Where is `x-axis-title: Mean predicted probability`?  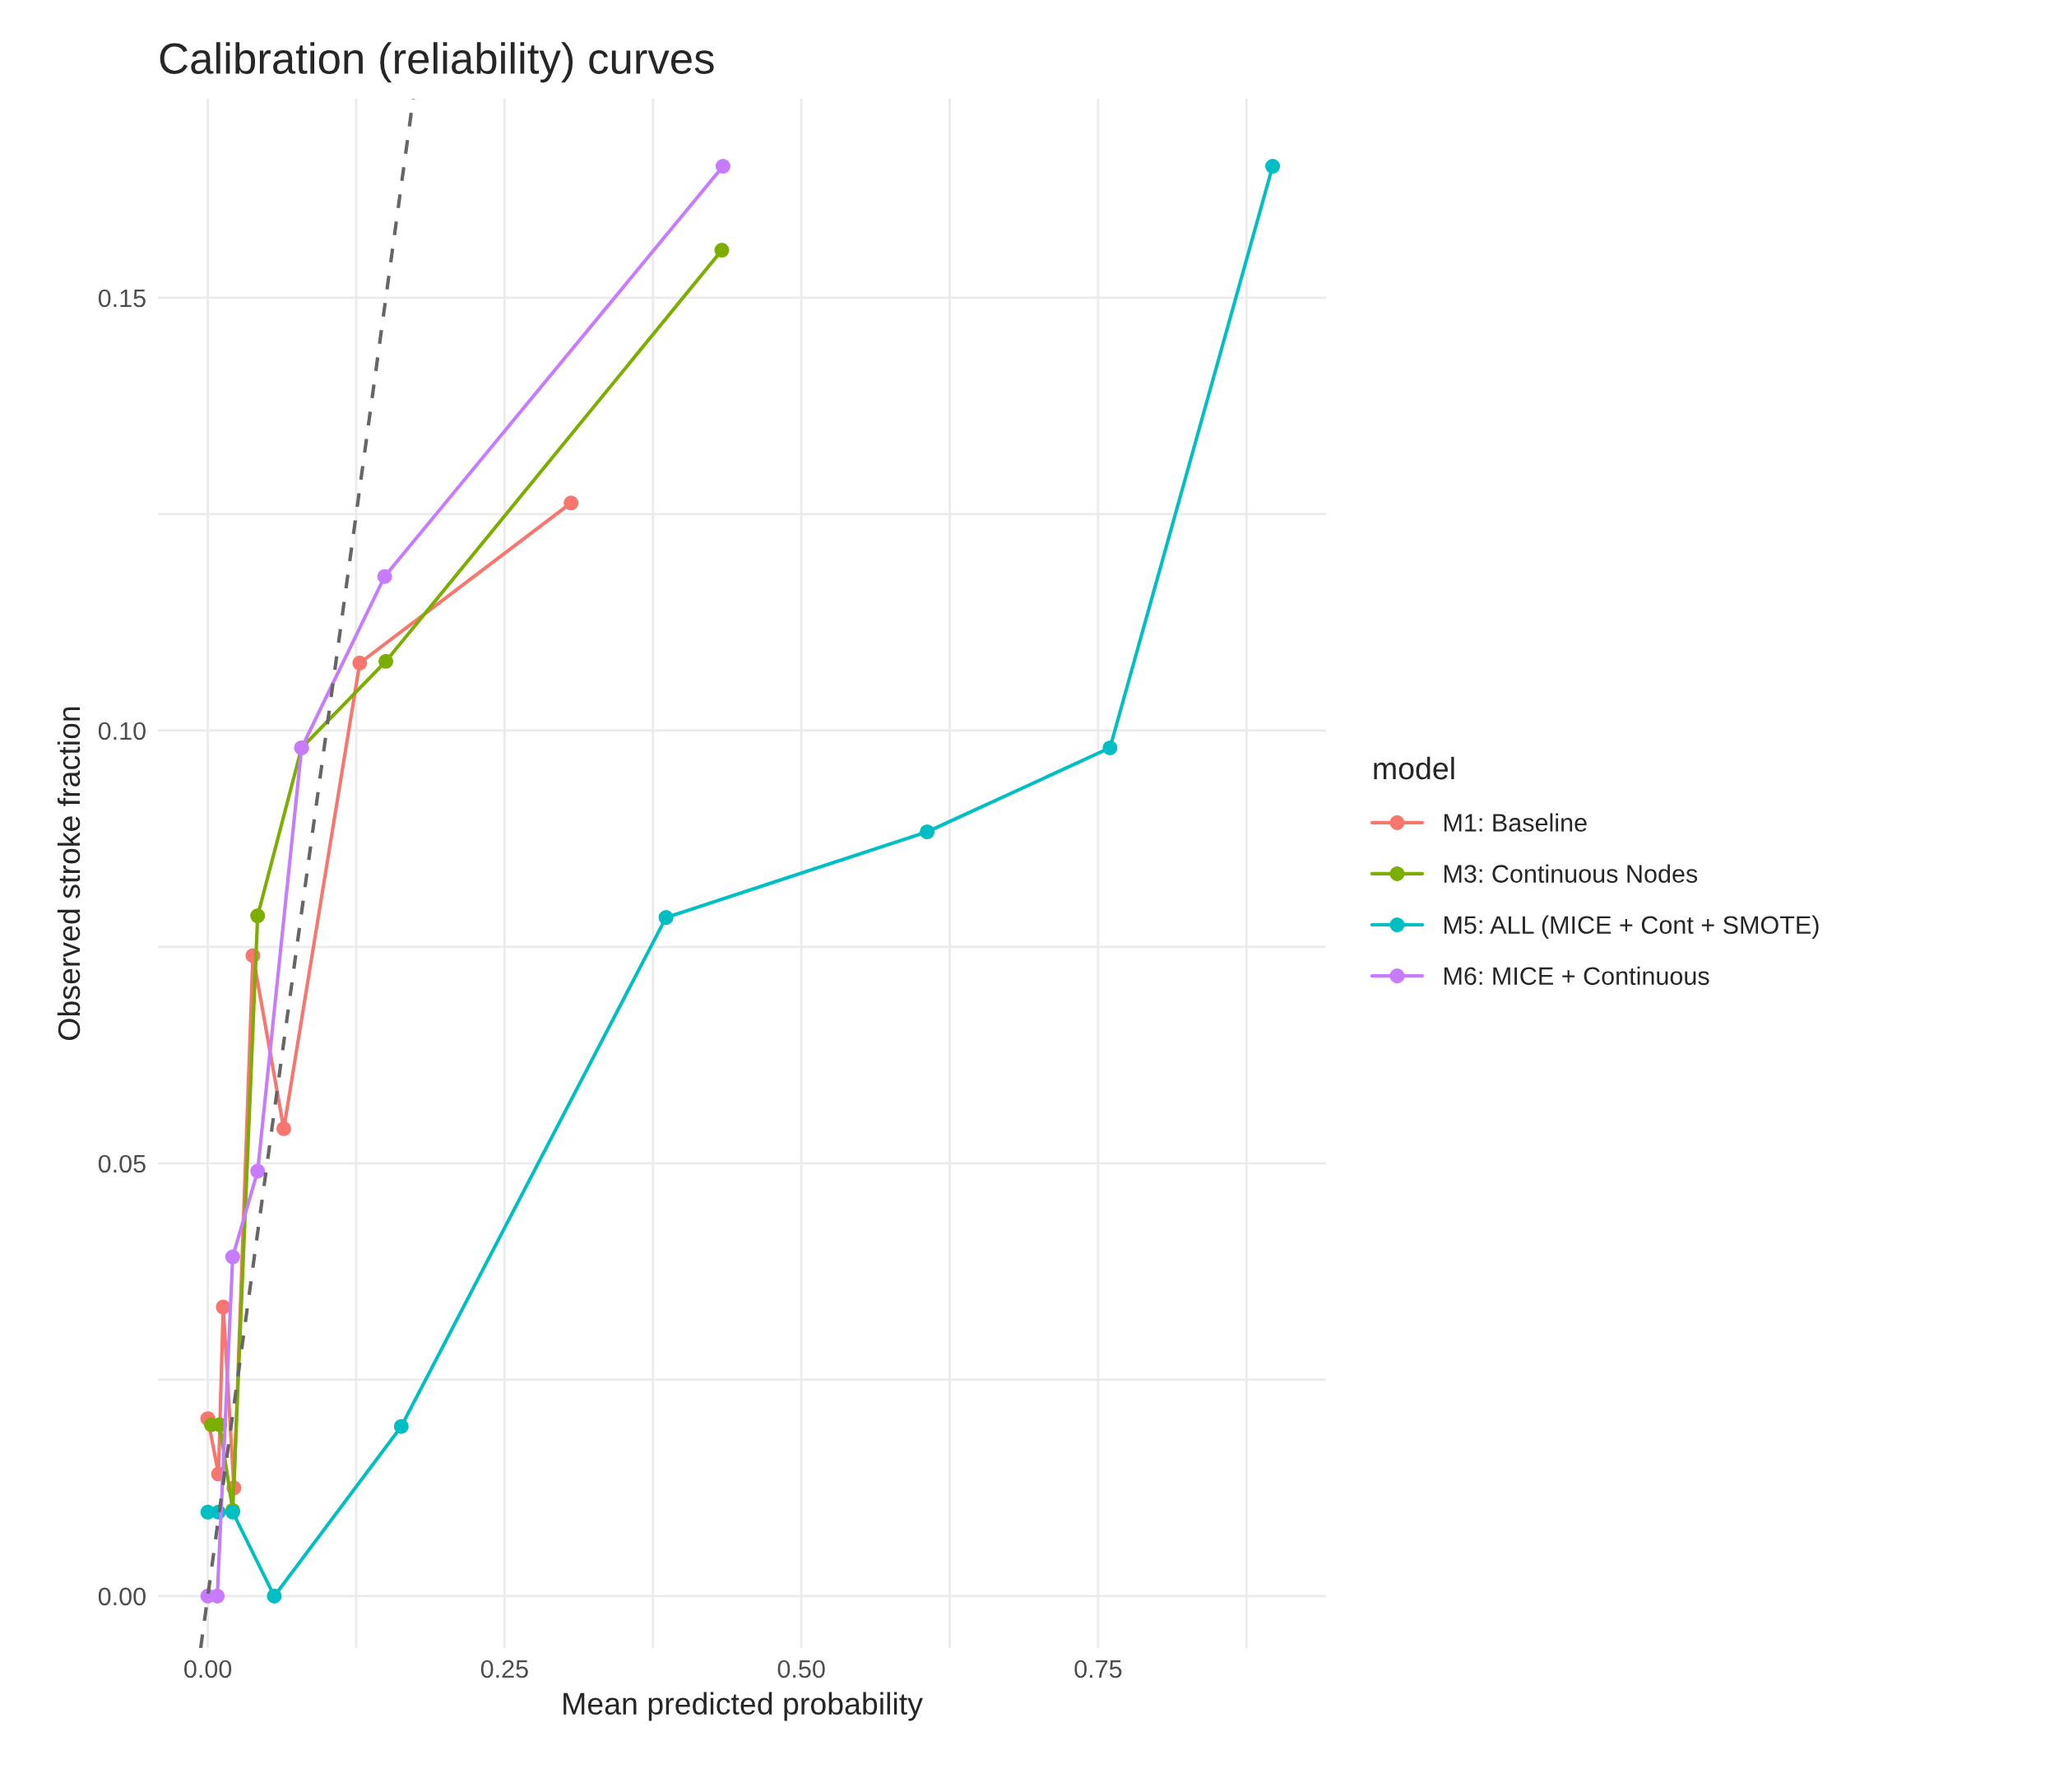 x-axis-title: Mean predicted probability is located at coordinates (743, 1707).